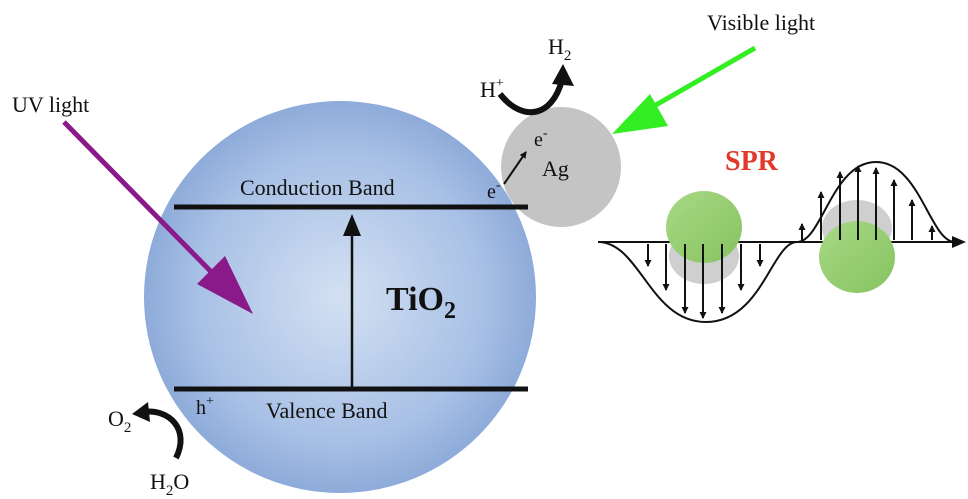 Image resolution: width=968 pixels, height=499 pixels. Describe the element at coordinates (494, 190) in the screenshot. I see `electron-band-label: e-` at that location.